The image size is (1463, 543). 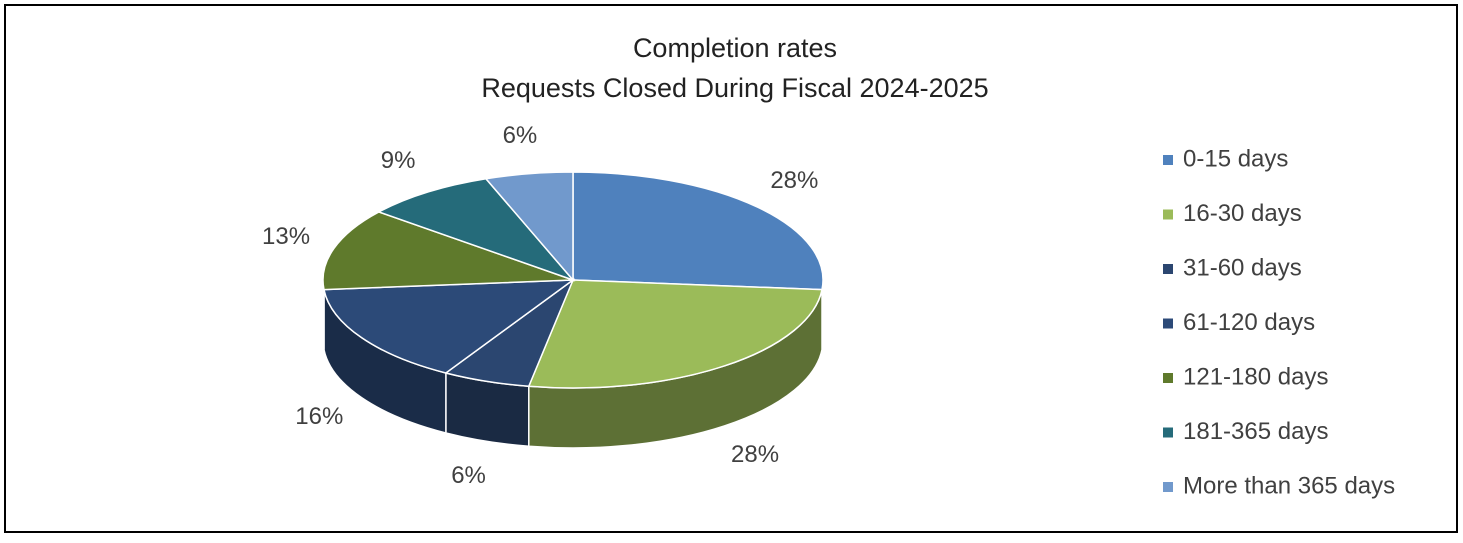 What do you see at coordinates (319, 416) in the screenshot?
I see `data-label: 16%` at bounding box center [319, 416].